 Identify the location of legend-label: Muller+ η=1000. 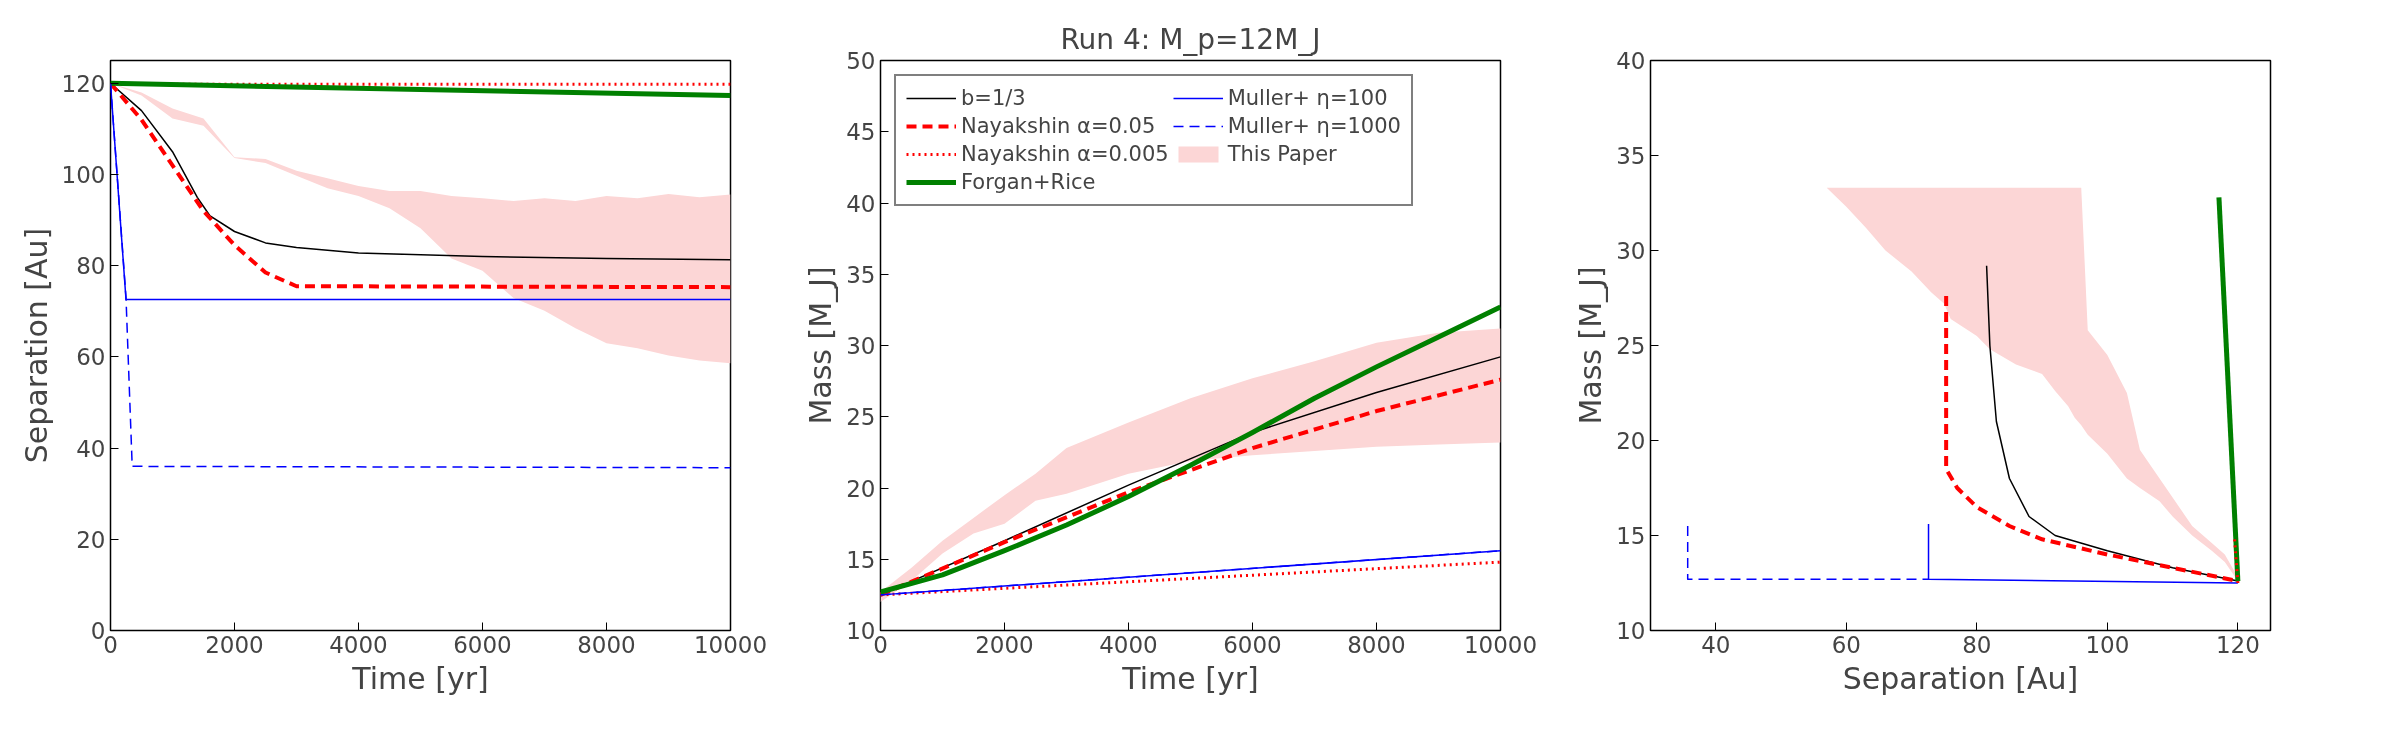
(1314, 126).